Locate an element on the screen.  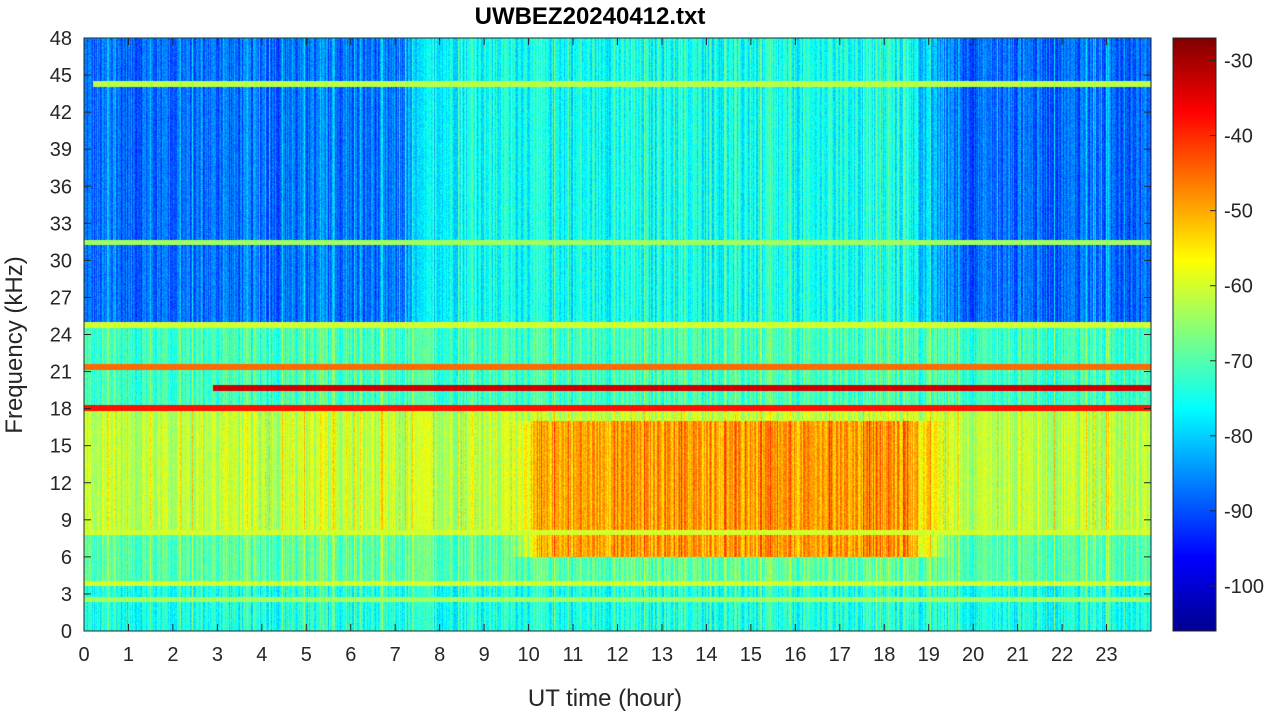
y-tick-label: 36 is located at coordinates (61, 187).